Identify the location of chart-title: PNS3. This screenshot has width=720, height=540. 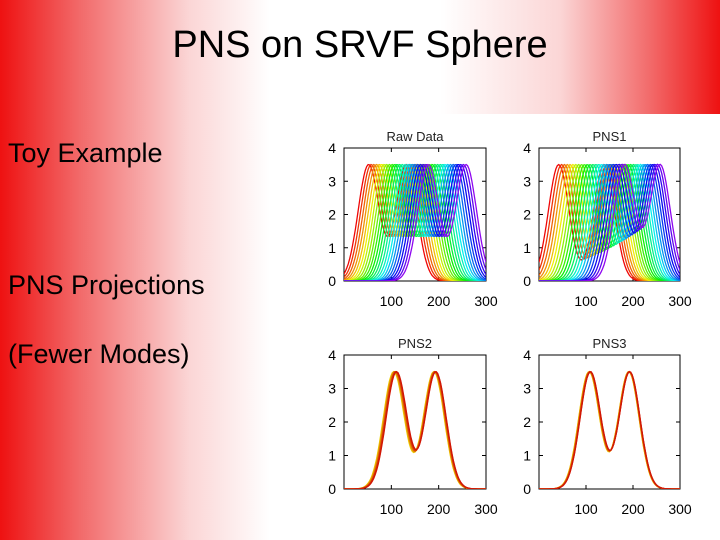
(610, 343).